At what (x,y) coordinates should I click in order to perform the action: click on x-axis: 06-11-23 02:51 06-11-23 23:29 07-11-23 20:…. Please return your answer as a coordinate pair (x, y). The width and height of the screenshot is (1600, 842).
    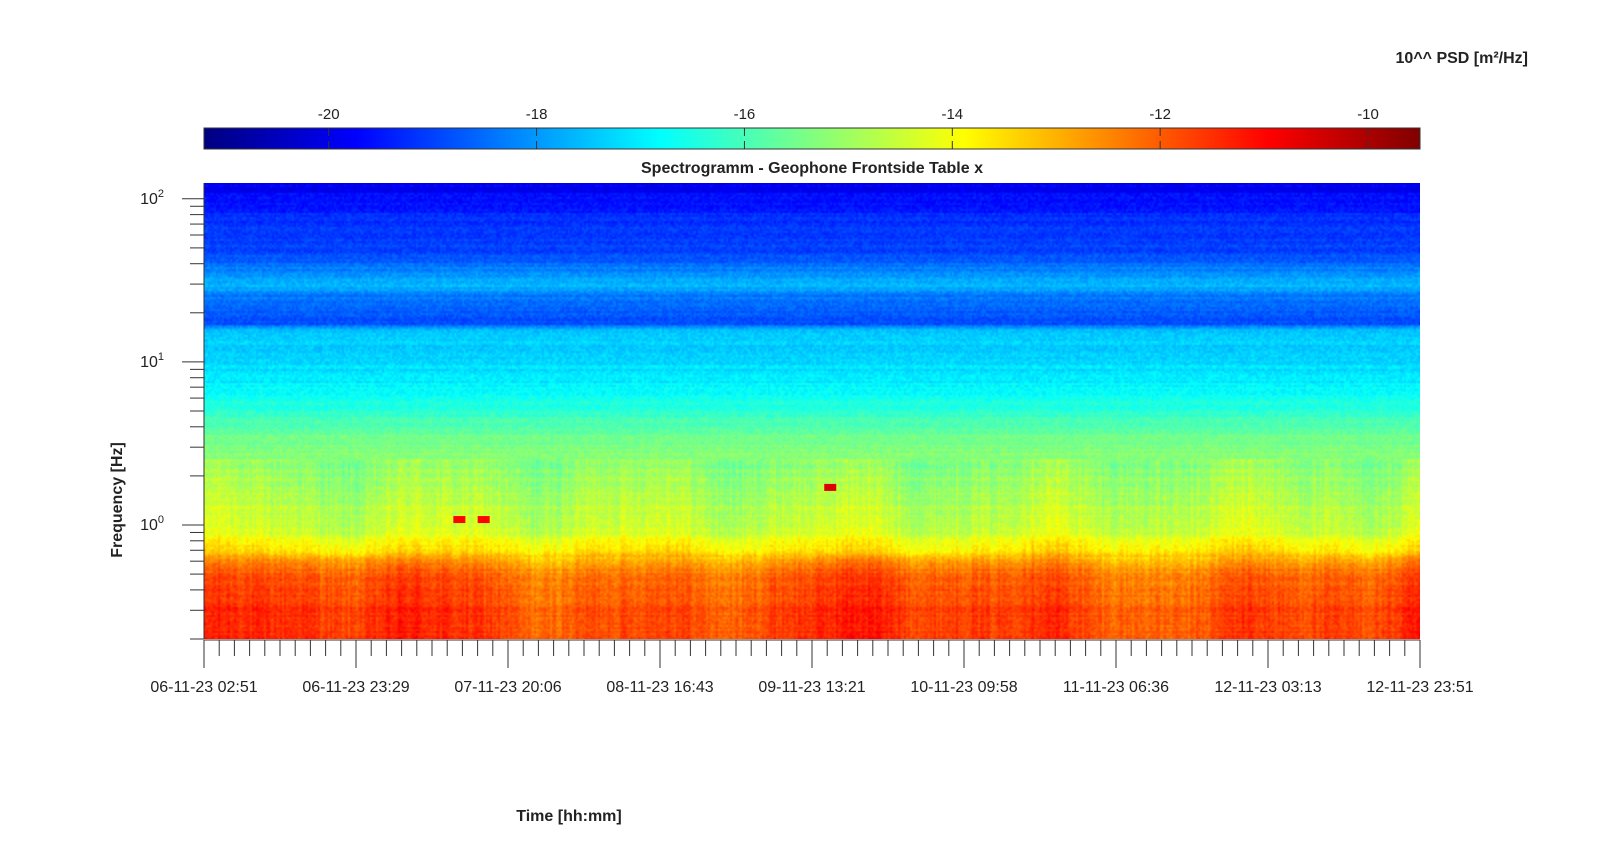
    Looking at the image, I should click on (812, 667).